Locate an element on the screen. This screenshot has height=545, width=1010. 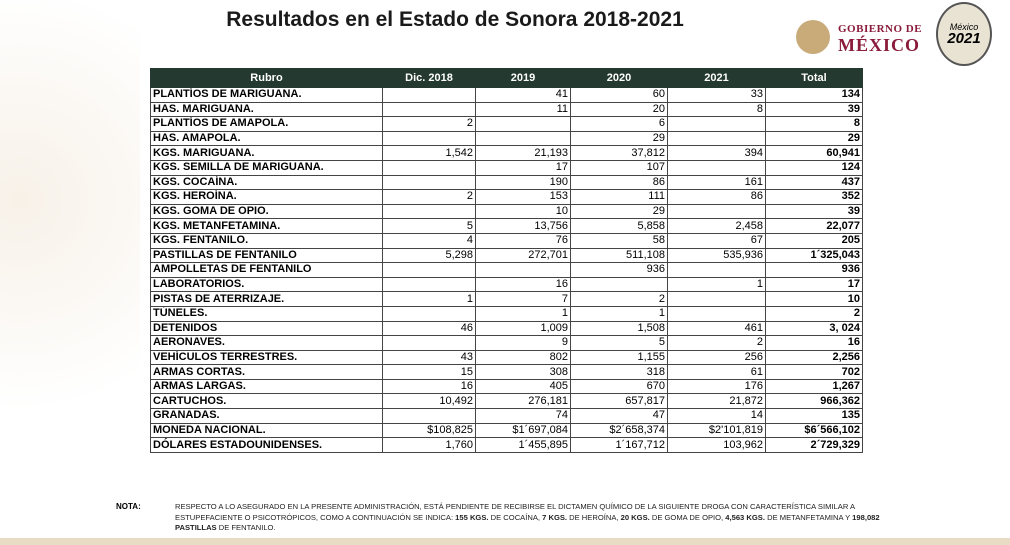
cell: 394 is located at coordinates (716, 153).